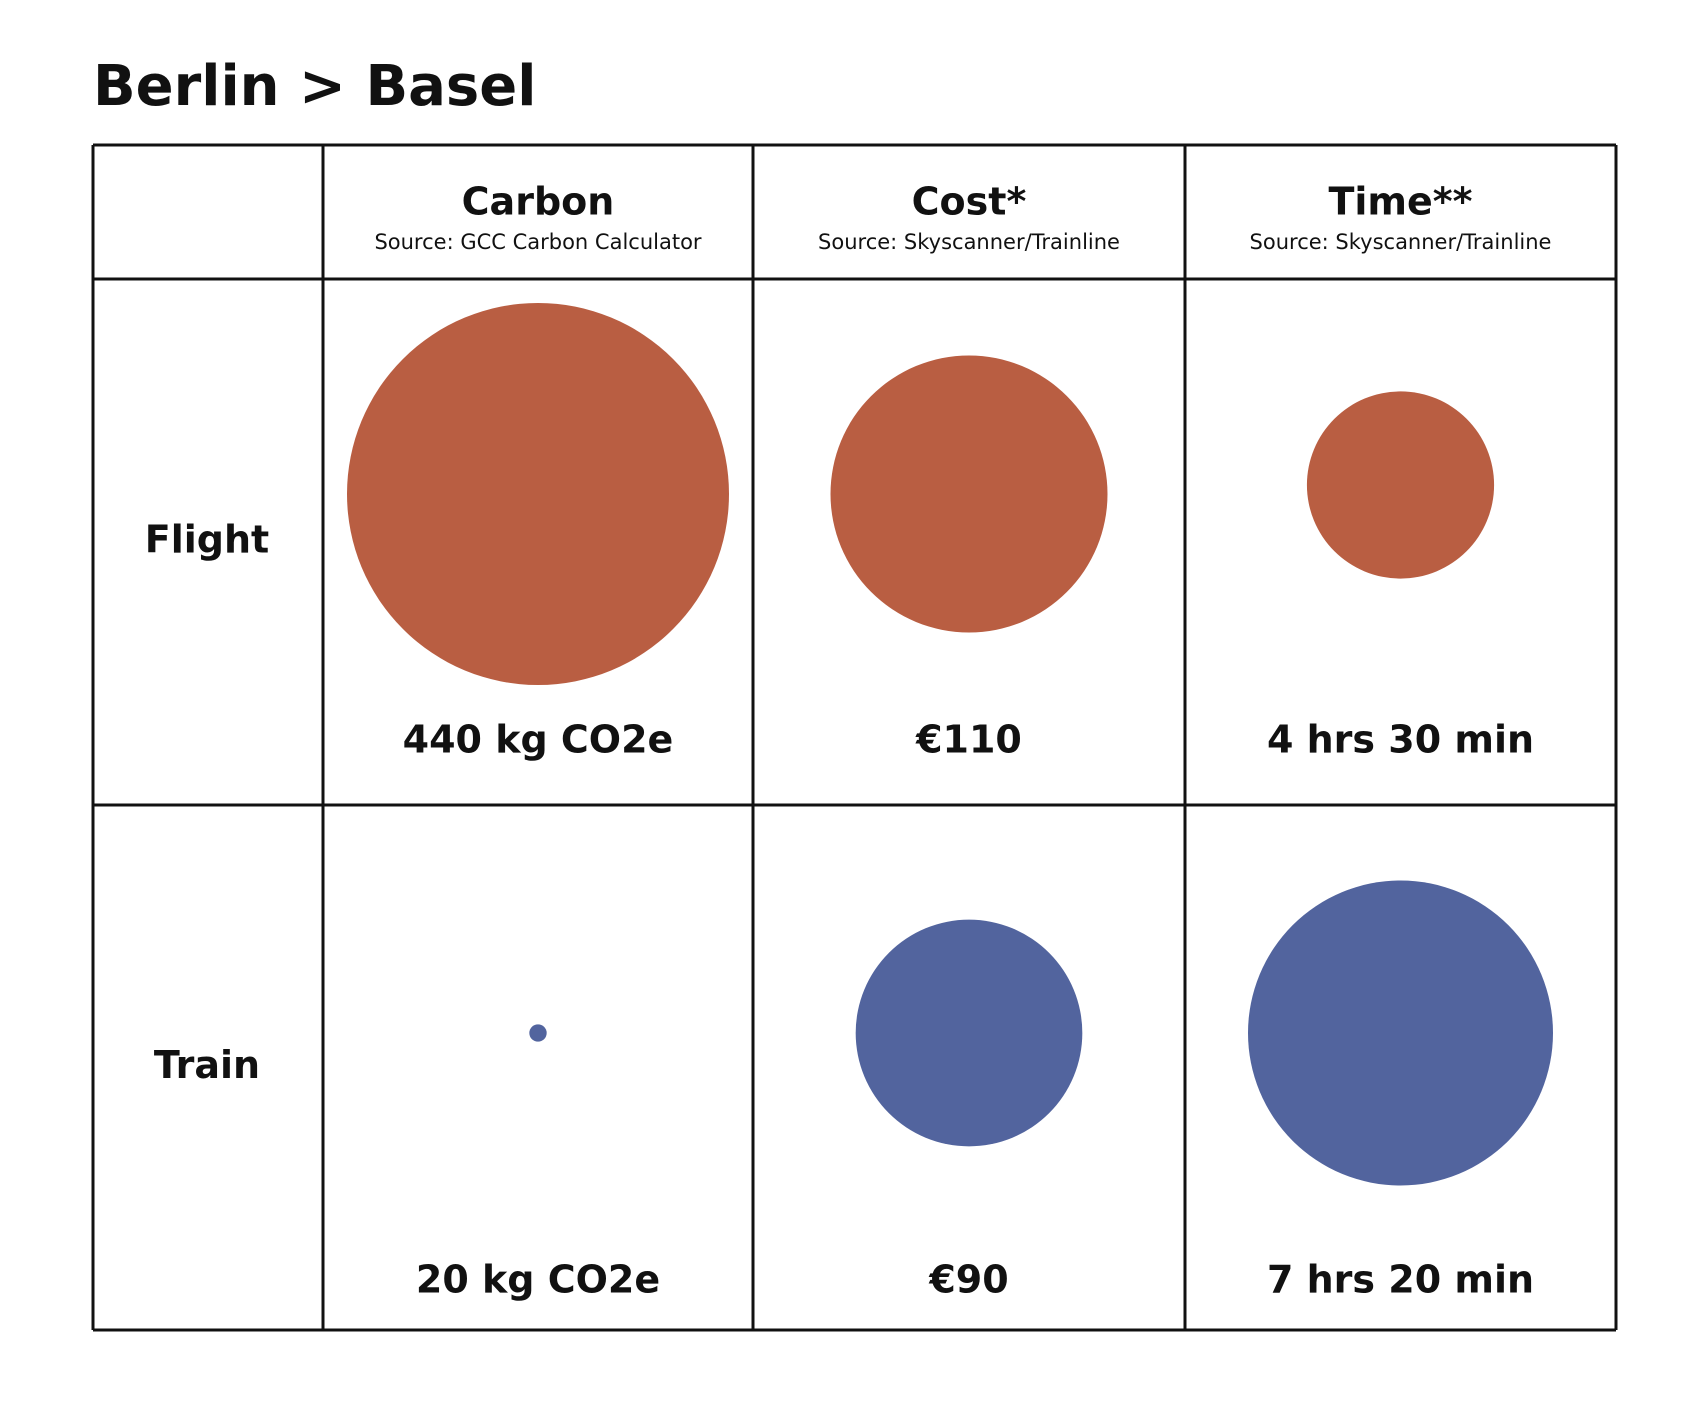 This screenshot has width=1700, height=1402. Describe the element at coordinates (968, 1280) in the screenshot. I see `value-label: €90` at that location.